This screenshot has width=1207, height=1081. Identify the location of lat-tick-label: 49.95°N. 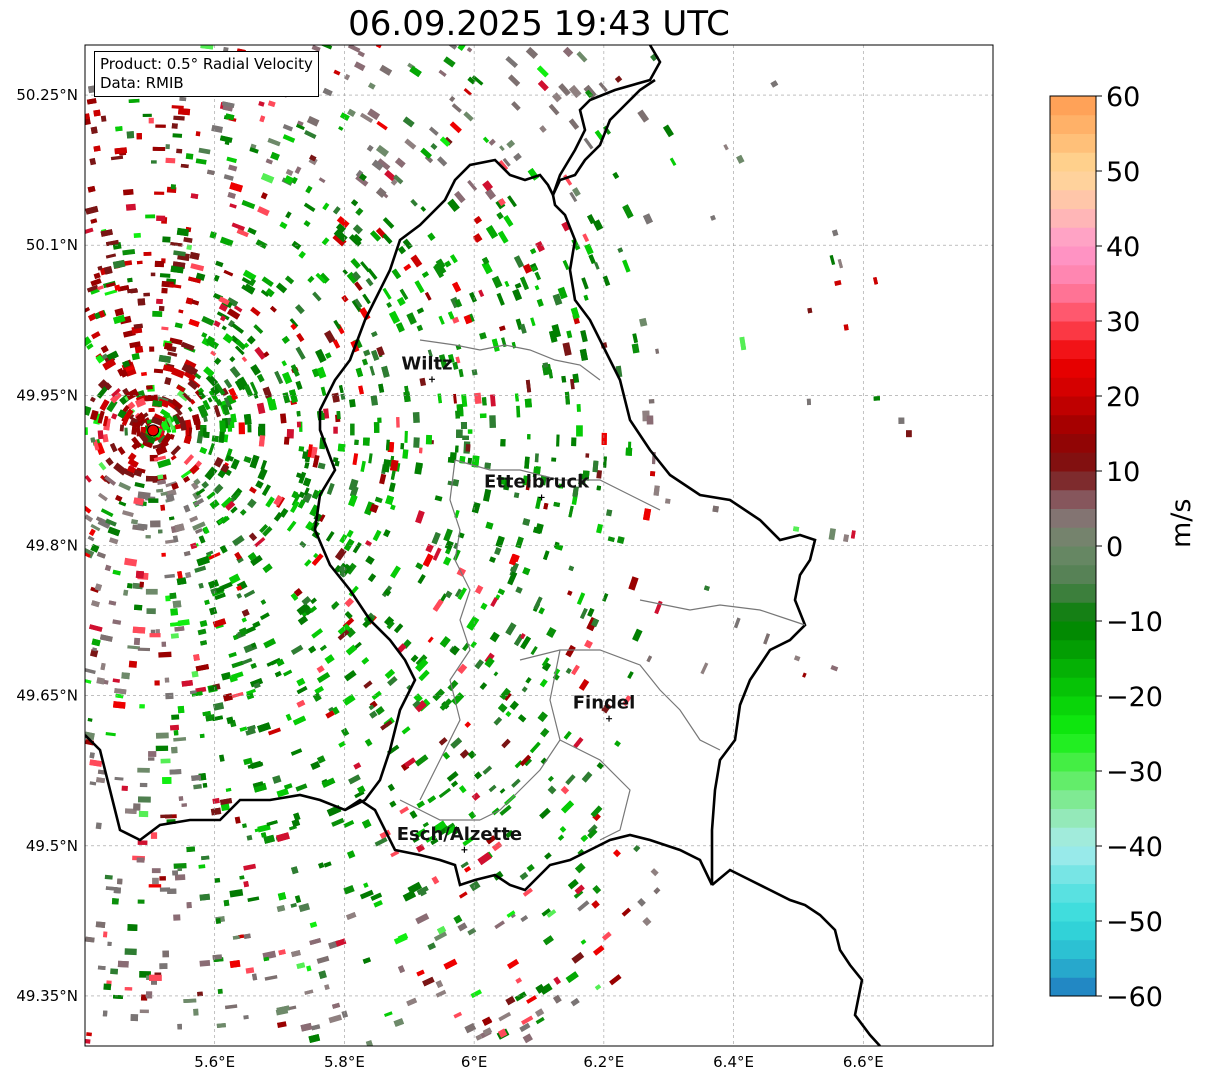
(47, 395).